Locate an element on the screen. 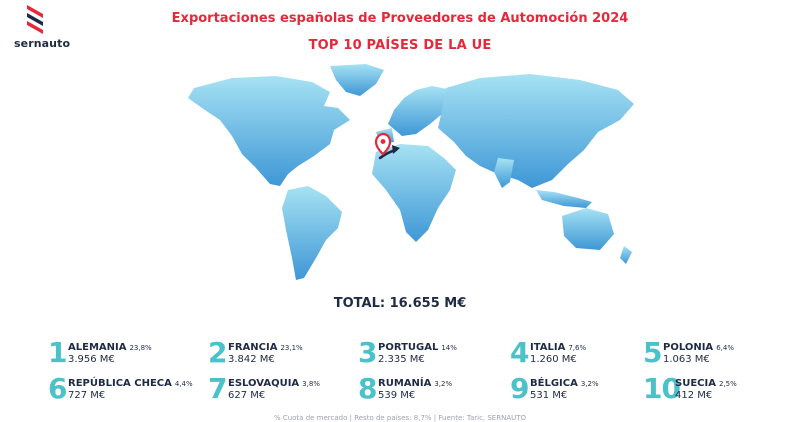  north-america-shape is located at coordinates (269, 131).